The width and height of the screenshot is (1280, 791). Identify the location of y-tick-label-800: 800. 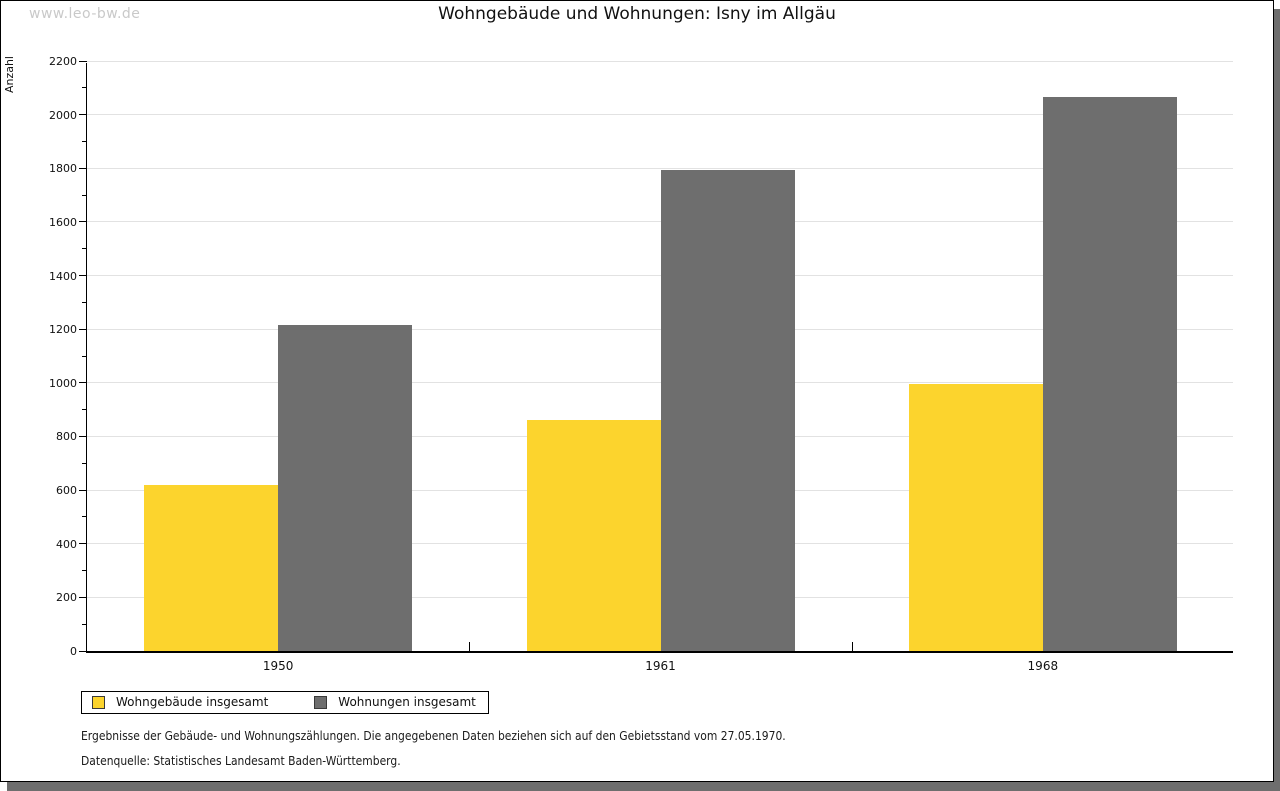
(66, 437).